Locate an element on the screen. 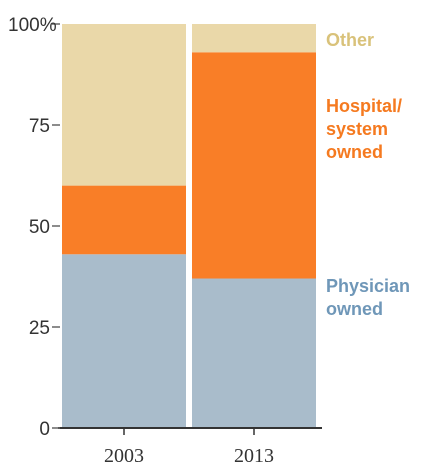  x-axis-labels: 2003 2013 is located at coordinates (189, 447).